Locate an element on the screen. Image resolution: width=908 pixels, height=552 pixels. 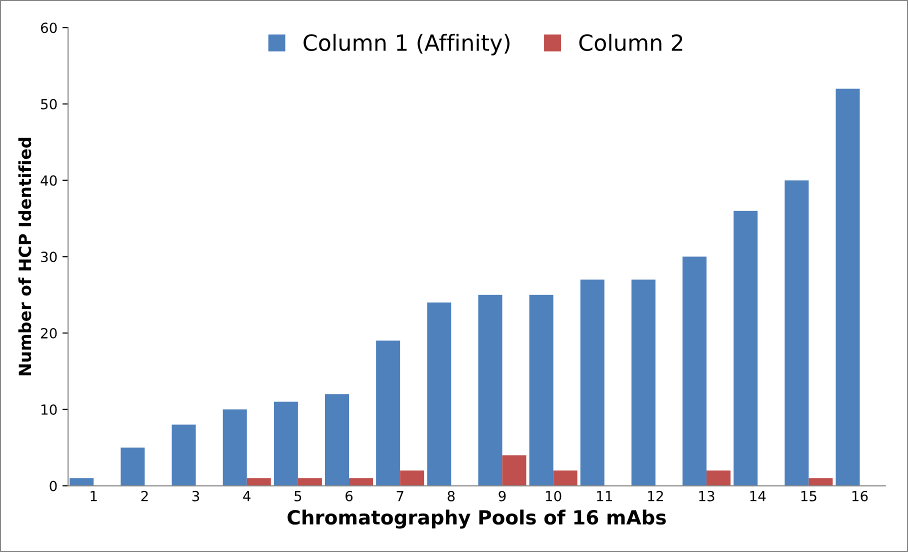
x-tick-label: 1 is located at coordinates (93, 496).